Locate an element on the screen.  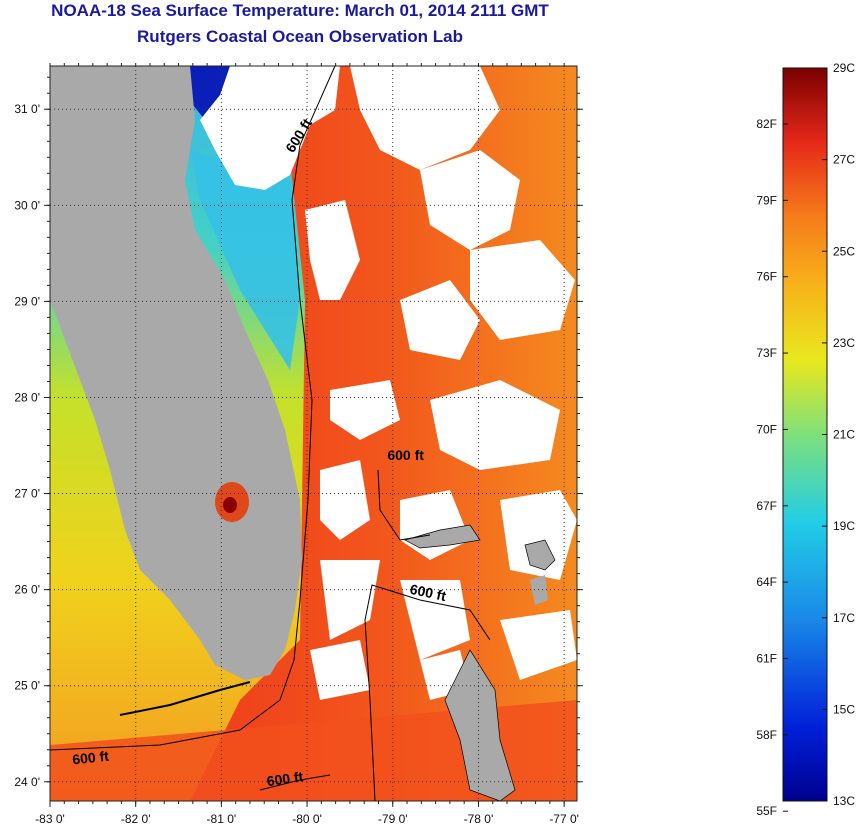
colorbar-f-label: 70F is located at coordinates (766, 429).